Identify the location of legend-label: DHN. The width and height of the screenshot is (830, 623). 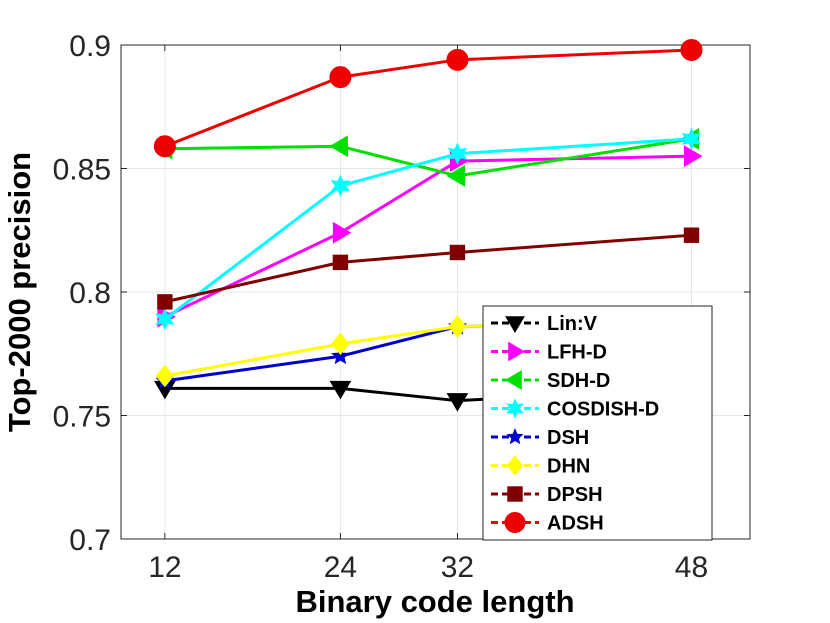
(568, 467).